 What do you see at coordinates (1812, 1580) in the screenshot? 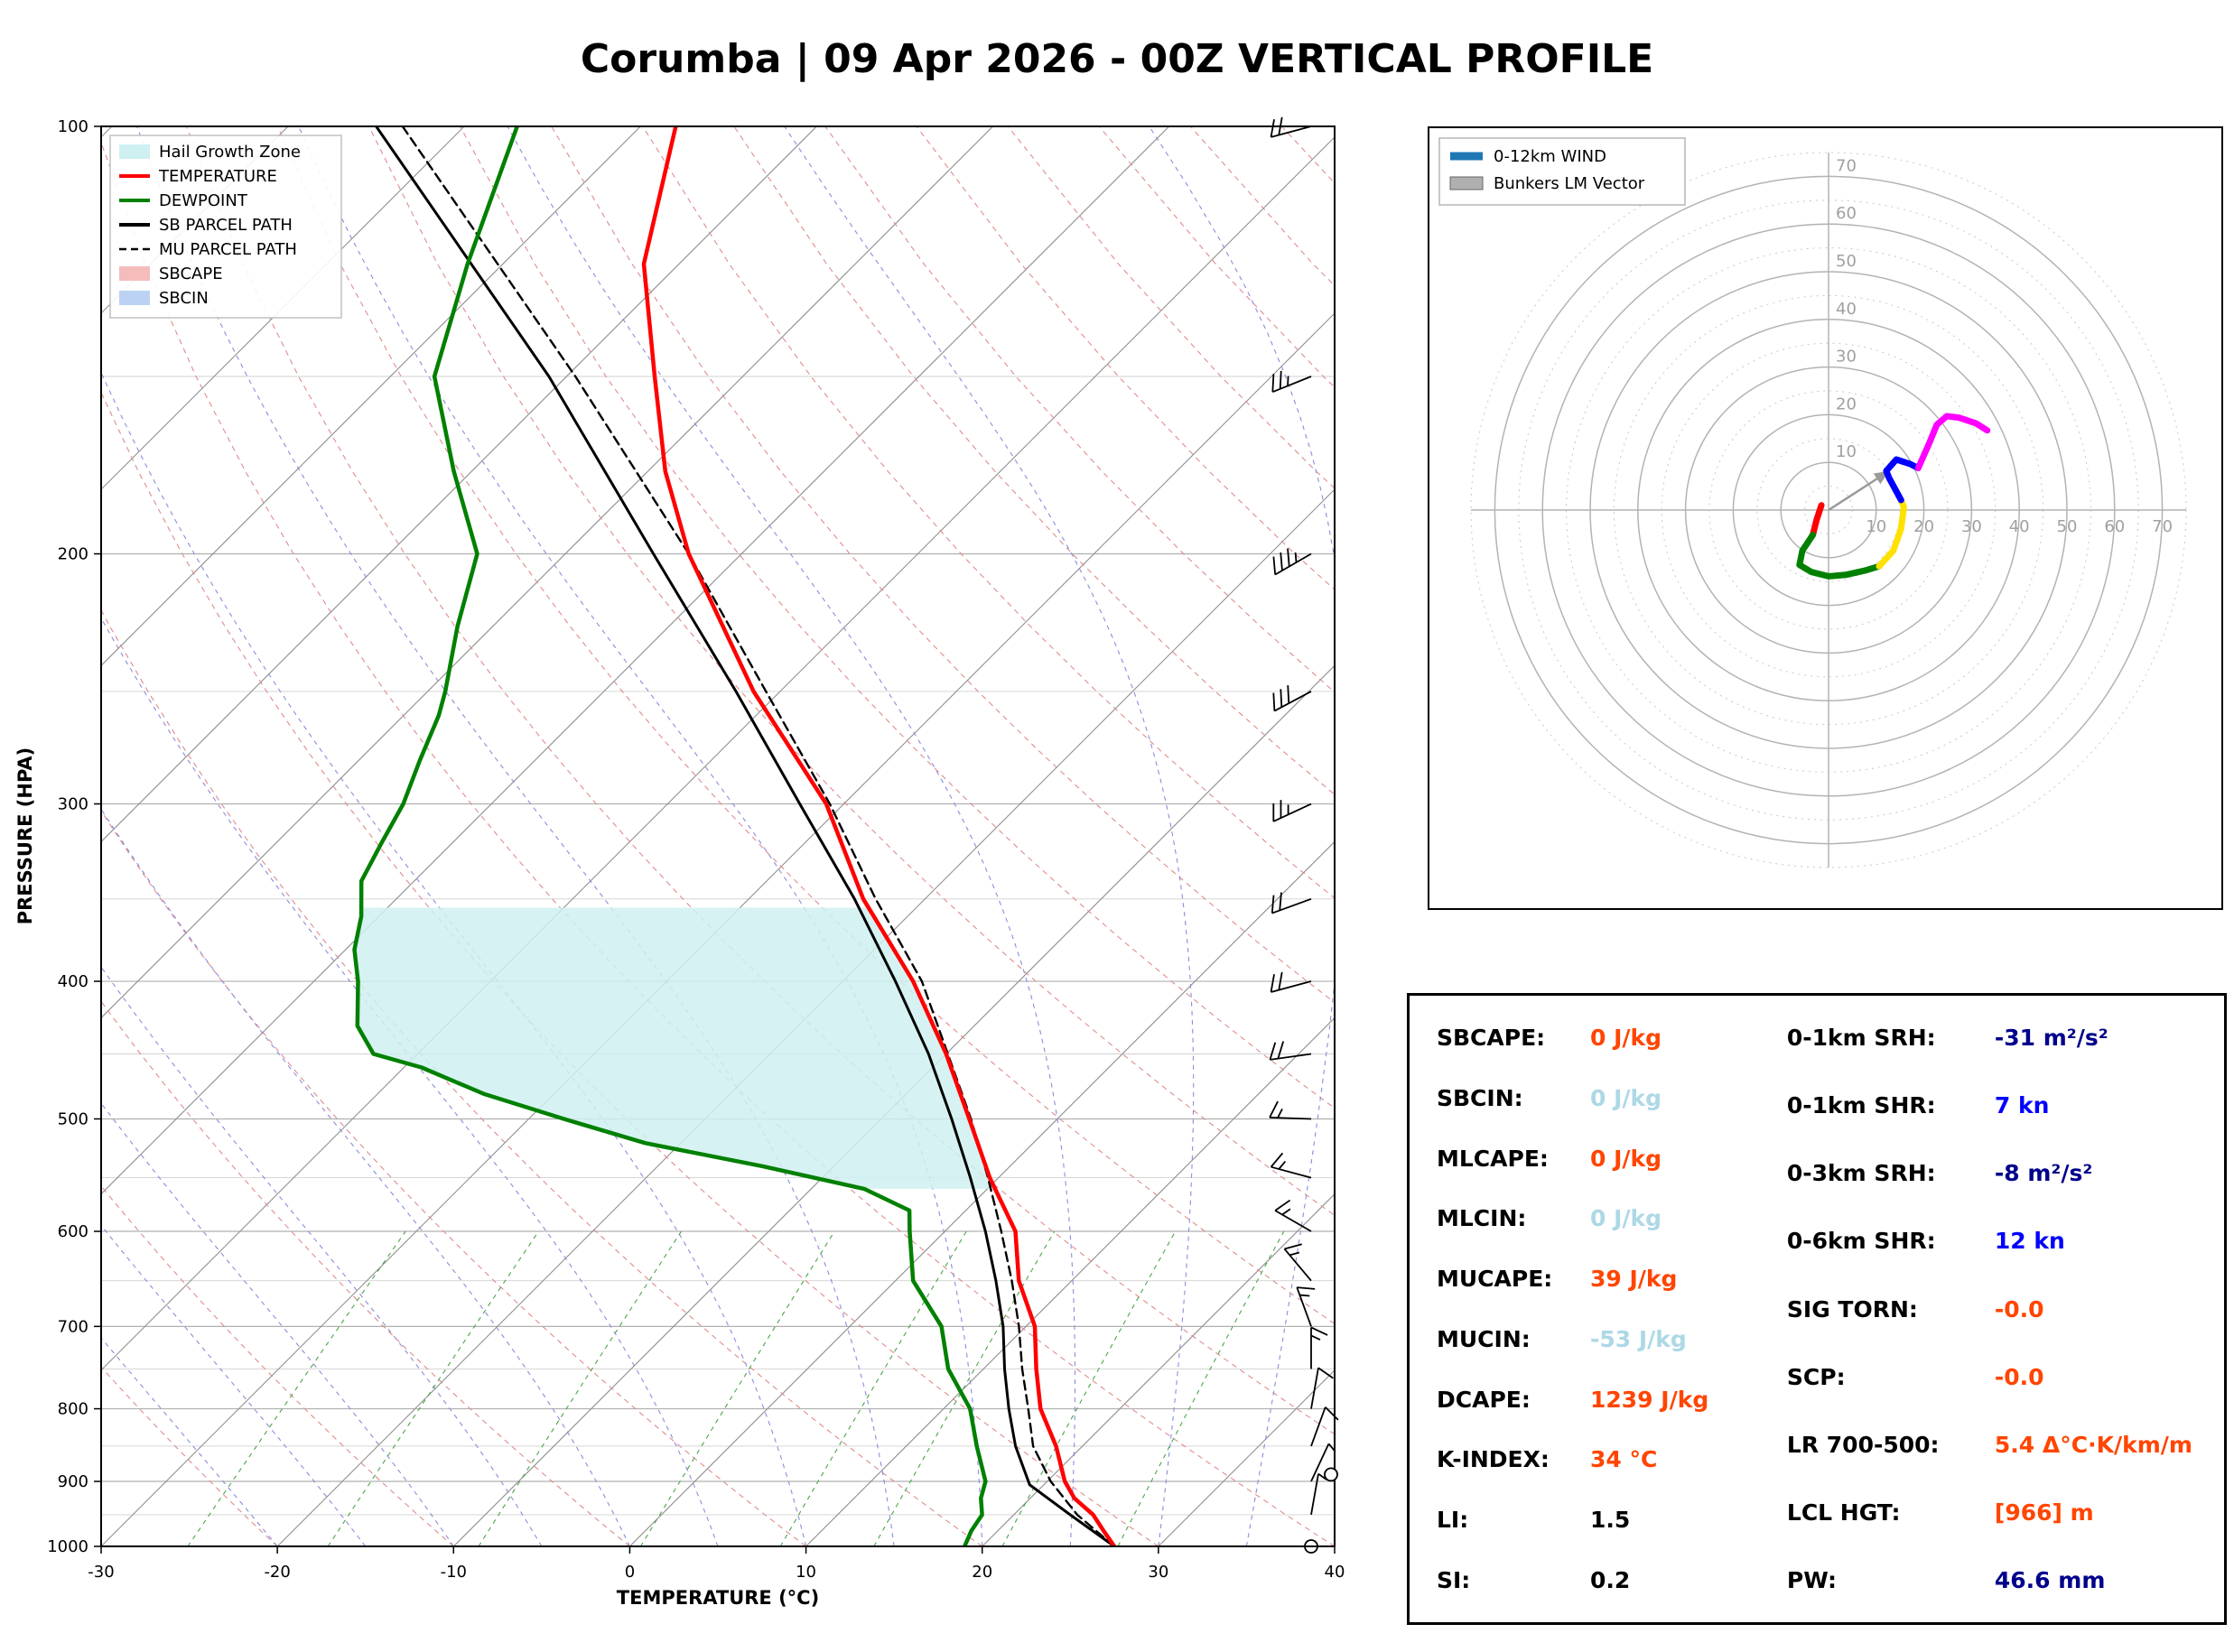
I see `stat-label: PW:` at bounding box center [1812, 1580].